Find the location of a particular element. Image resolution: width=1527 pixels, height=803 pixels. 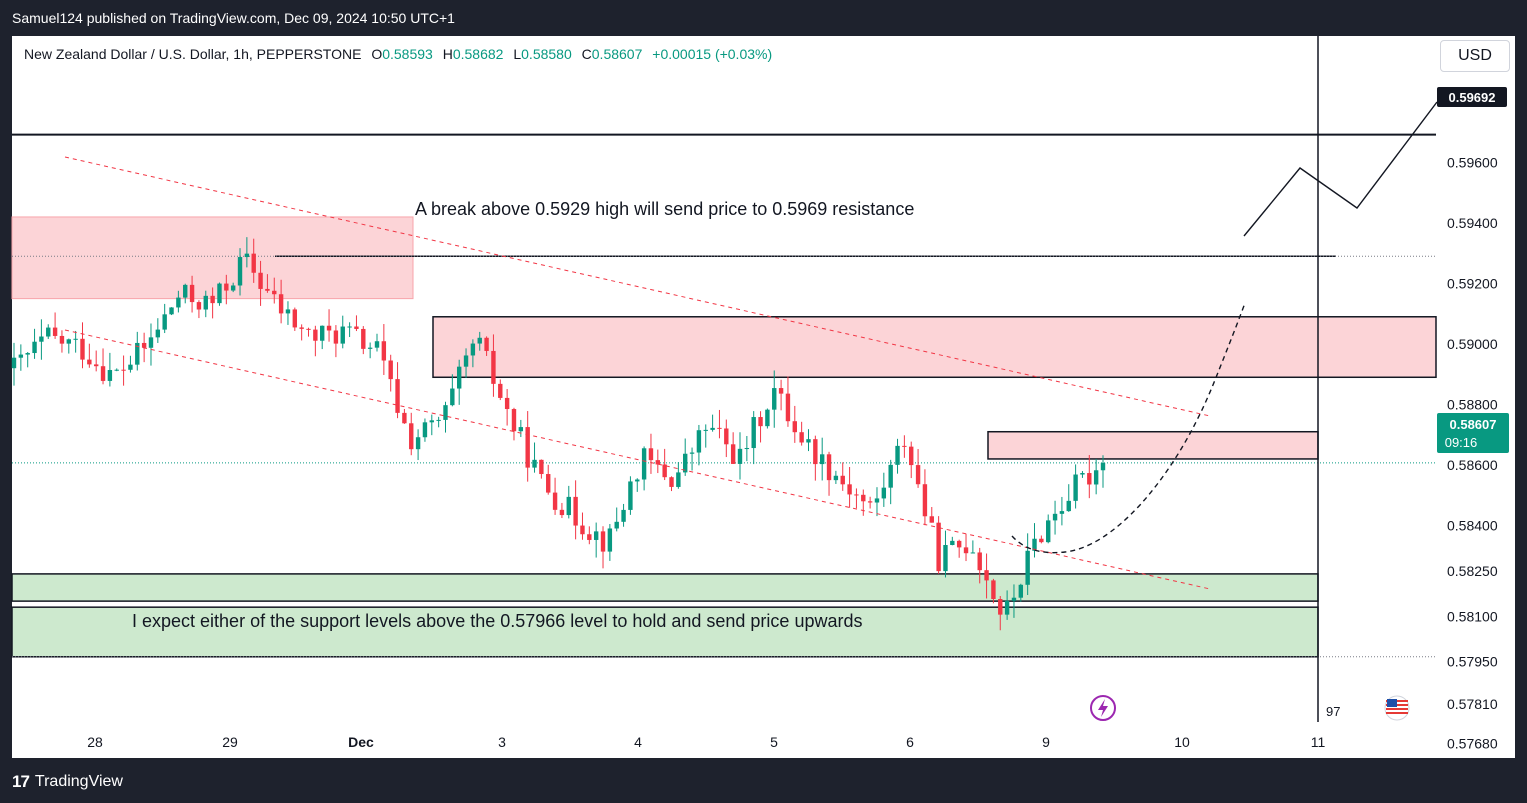

y-tick-label: 0.59600 is located at coordinates (1472, 163).